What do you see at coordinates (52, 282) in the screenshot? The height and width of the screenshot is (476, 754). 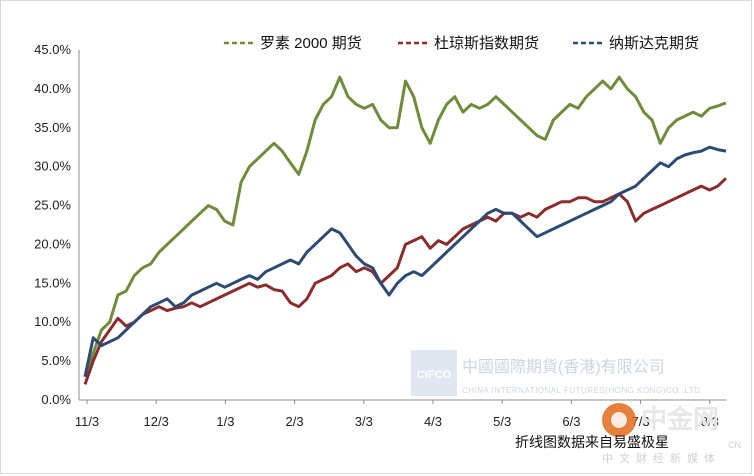 I see `y-tick-label: 15.0%` at bounding box center [52, 282].